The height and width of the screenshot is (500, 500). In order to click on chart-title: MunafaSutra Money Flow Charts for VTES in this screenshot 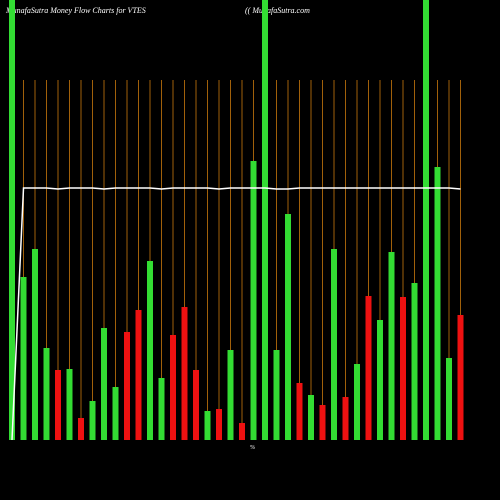, I will do `click(75, 10)`.